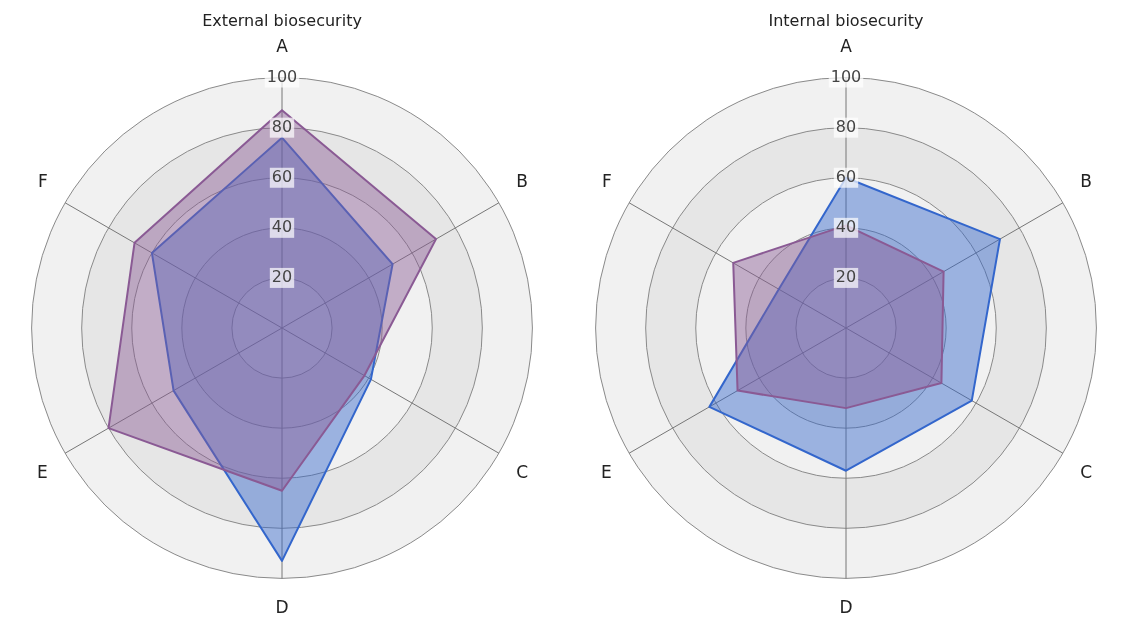 Image resolution: width=1129 pixels, height=624 pixels. Describe the element at coordinates (282, 20) in the screenshot. I see `chart-title: External biosecurity` at that location.